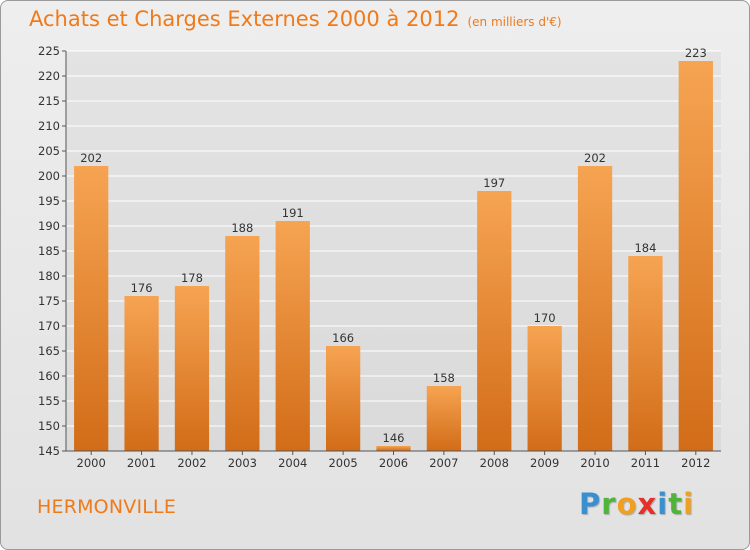  What do you see at coordinates (647, 504) in the screenshot?
I see `logo-letter: x` at bounding box center [647, 504].